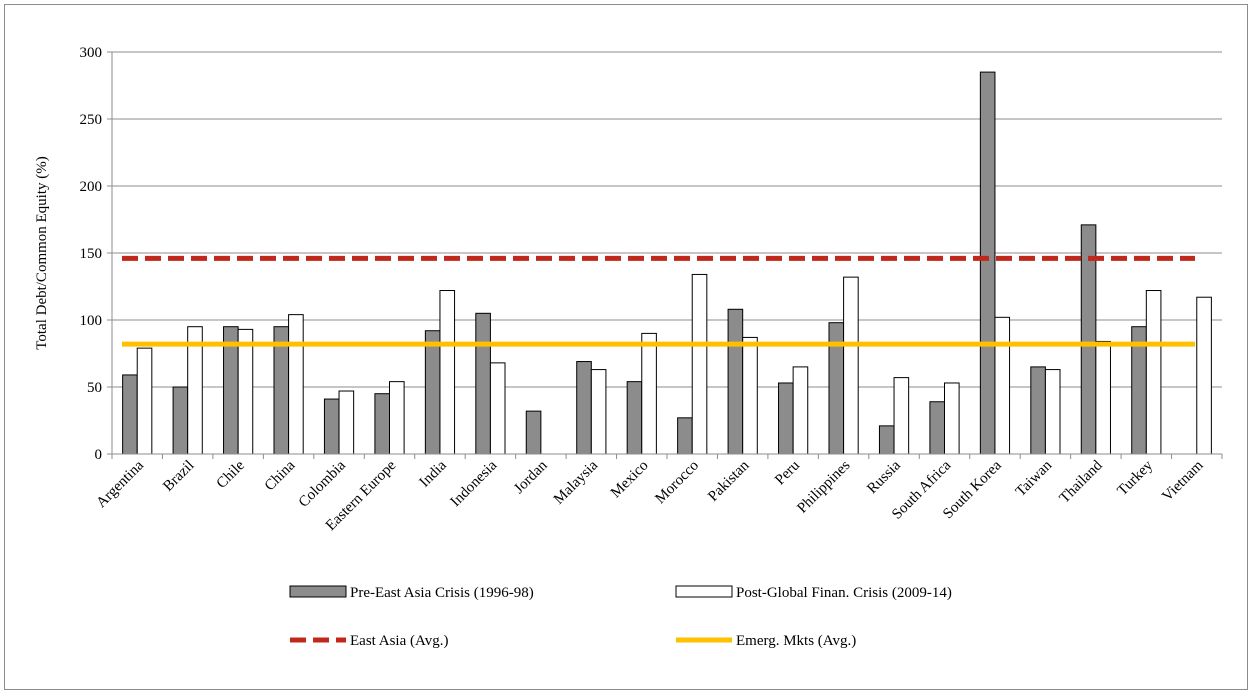 The height and width of the screenshot is (696, 1255). I want to click on x-tick-label: Philippines, so click(823, 486).